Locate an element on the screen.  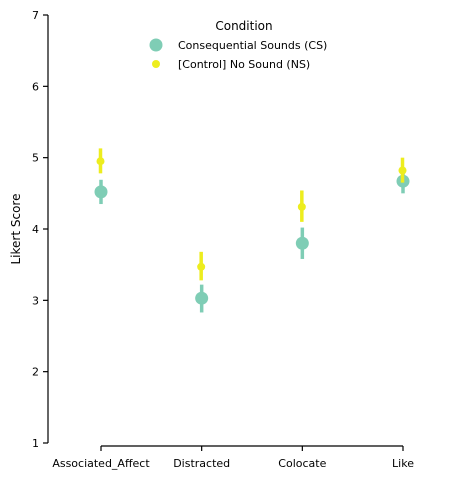
y-tick-label: 3 is located at coordinates (35, 300).